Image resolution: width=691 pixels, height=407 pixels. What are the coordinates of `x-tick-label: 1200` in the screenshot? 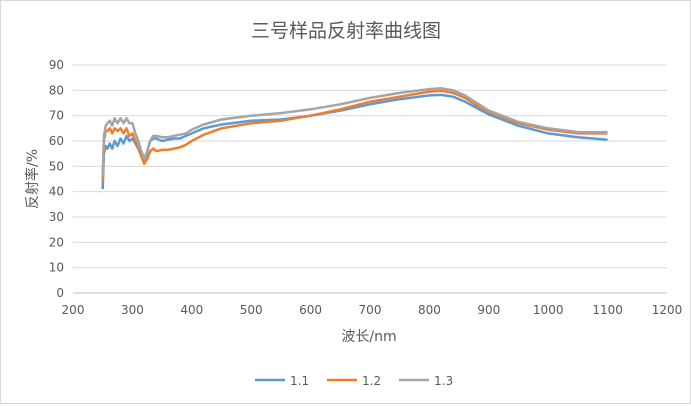 It's located at (667, 310).